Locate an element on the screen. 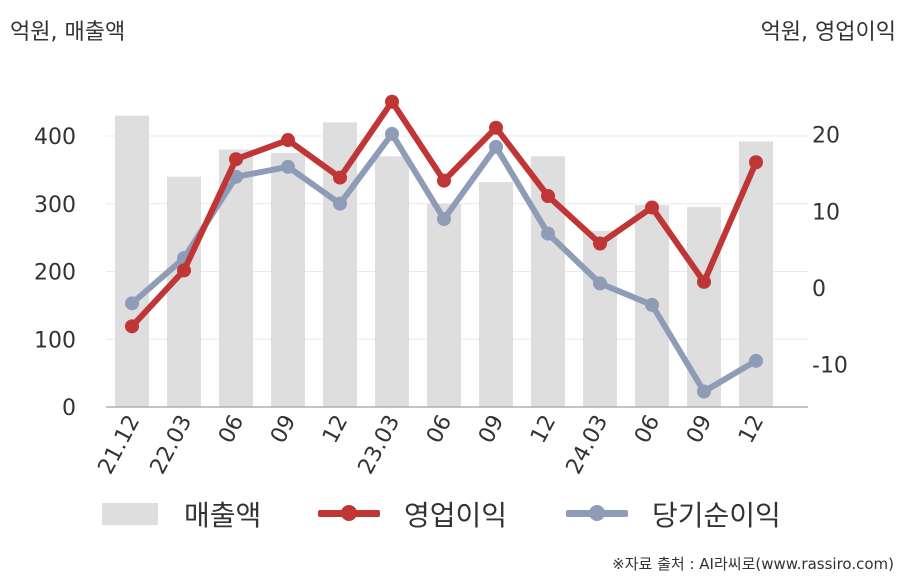 This screenshot has width=908, height=580. right-tick-label: -10 is located at coordinates (830, 366).